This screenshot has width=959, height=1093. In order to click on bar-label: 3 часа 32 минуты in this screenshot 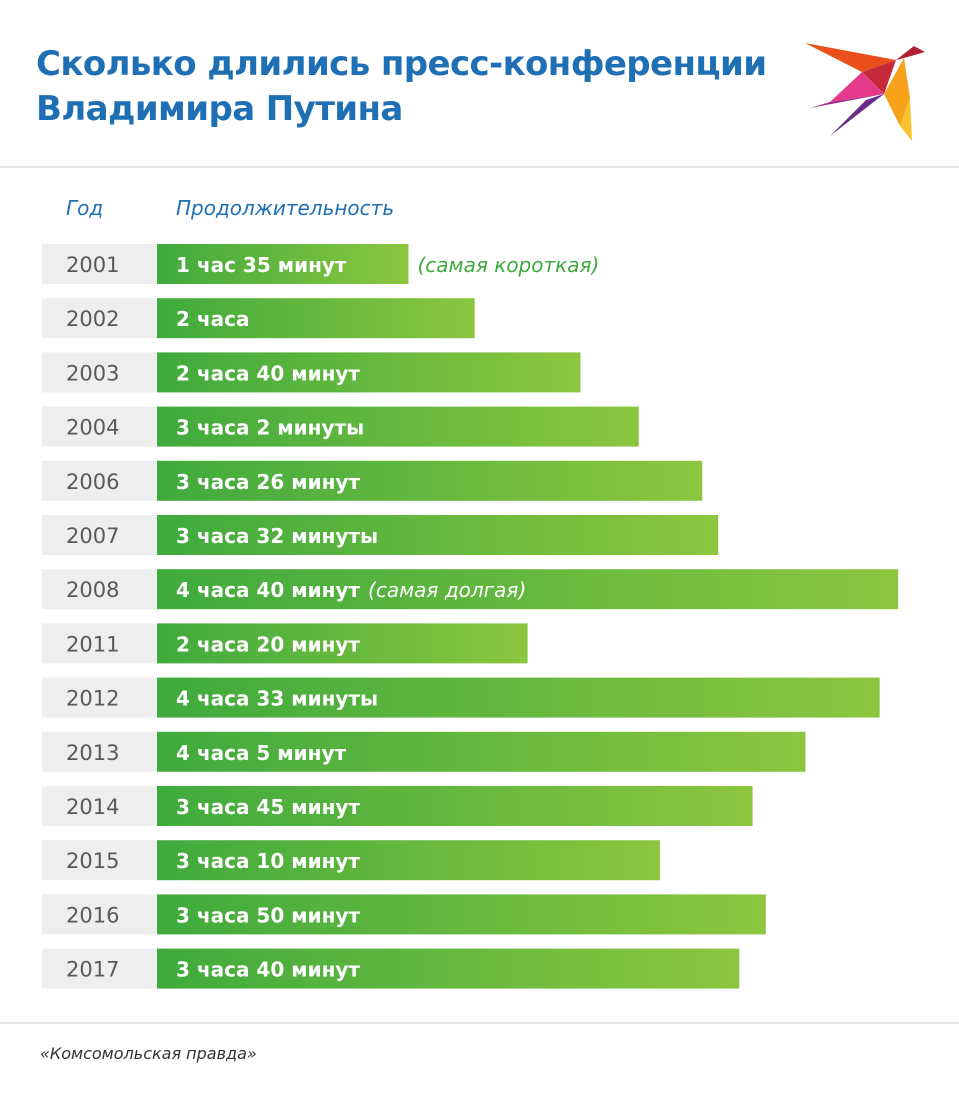, I will do `click(277, 536)`.